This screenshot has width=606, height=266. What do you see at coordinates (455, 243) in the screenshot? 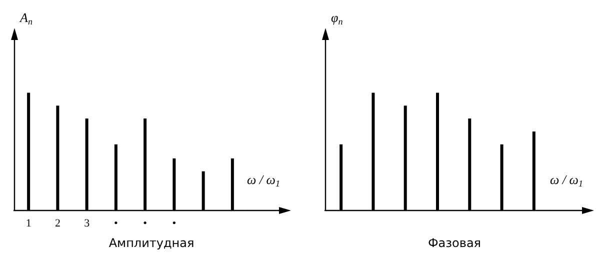
I see `text: Фазовая` at bounding box center [455, 243].